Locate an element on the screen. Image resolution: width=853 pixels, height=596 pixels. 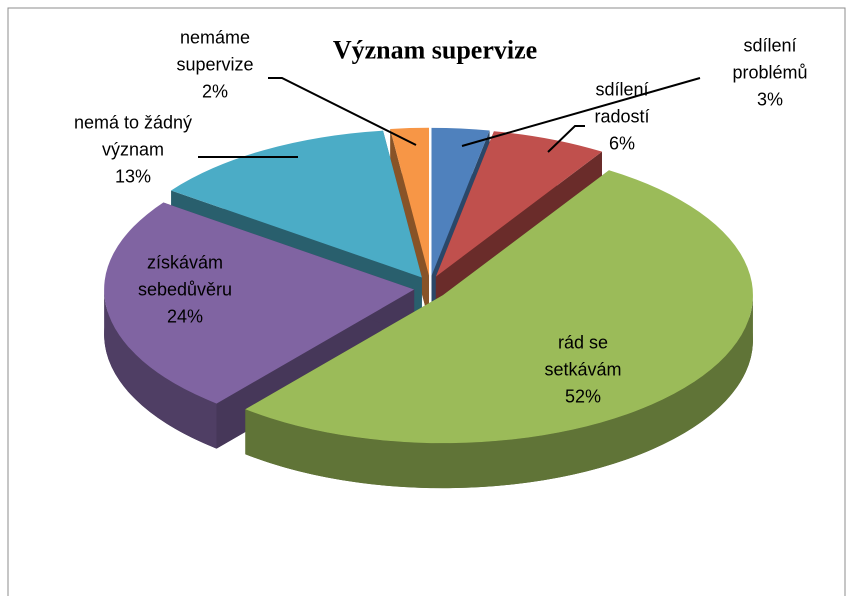
label-name: rád se setkávám is located at coordinates (583, 356).